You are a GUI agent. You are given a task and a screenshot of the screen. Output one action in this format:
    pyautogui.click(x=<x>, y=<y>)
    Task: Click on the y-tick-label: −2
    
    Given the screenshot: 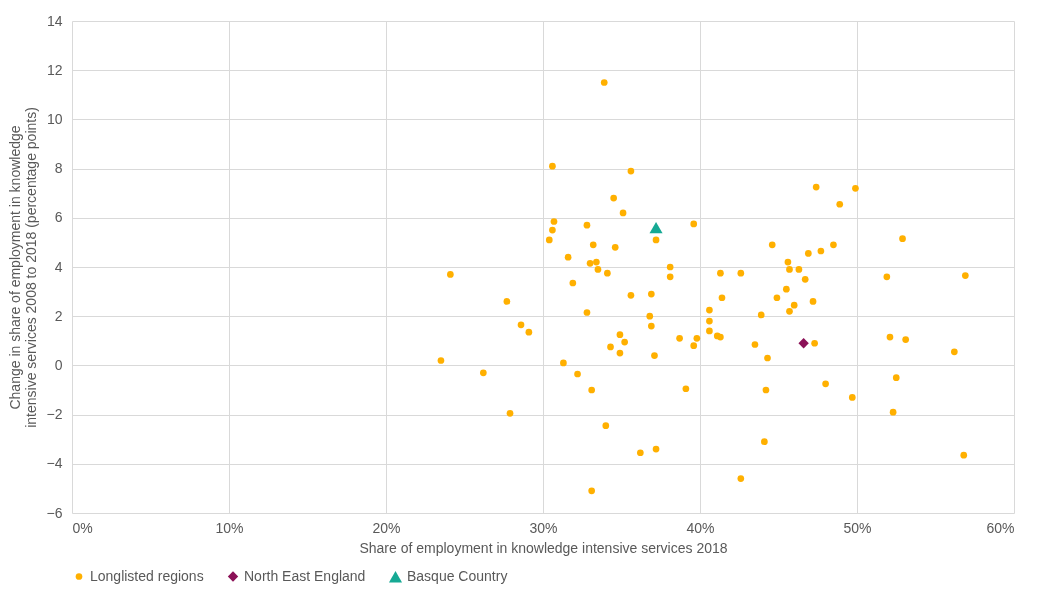 What is the action you would take?
    pyautogui.click(x=54, y=414)
    